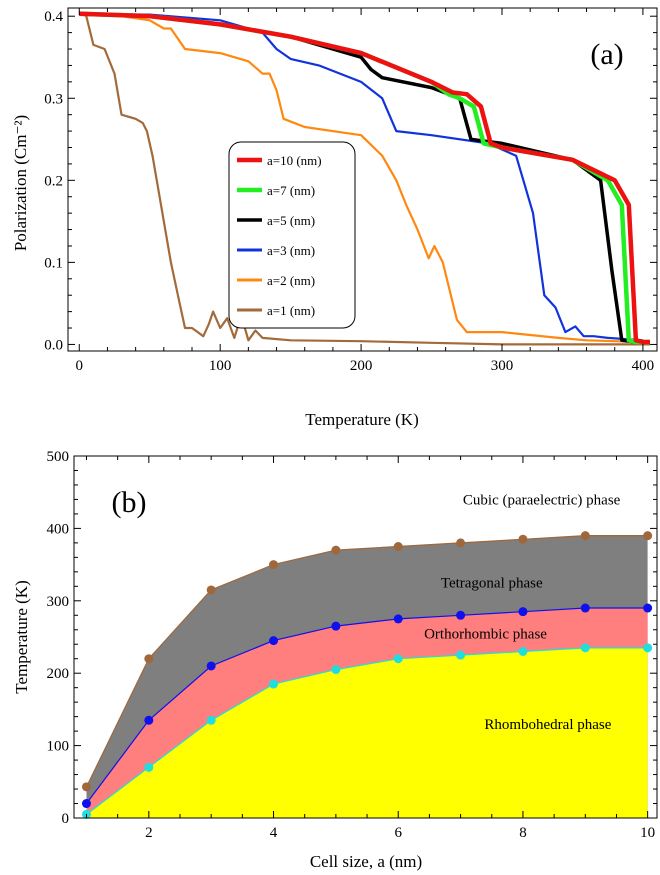  I want to click on legend-box, so click(292, 235).